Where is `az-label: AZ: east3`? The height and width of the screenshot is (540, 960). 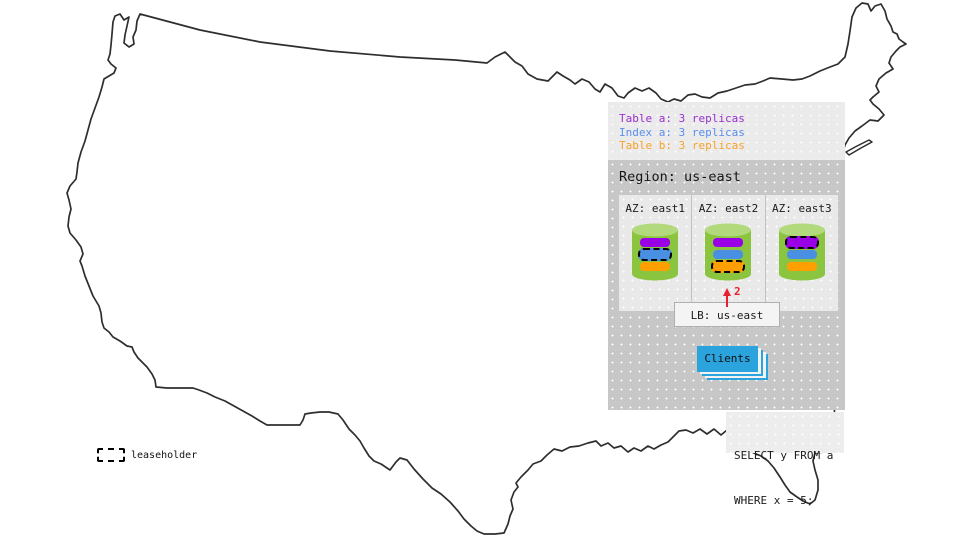 az-label: AZ: east3 is located at coordinates (802, 208).